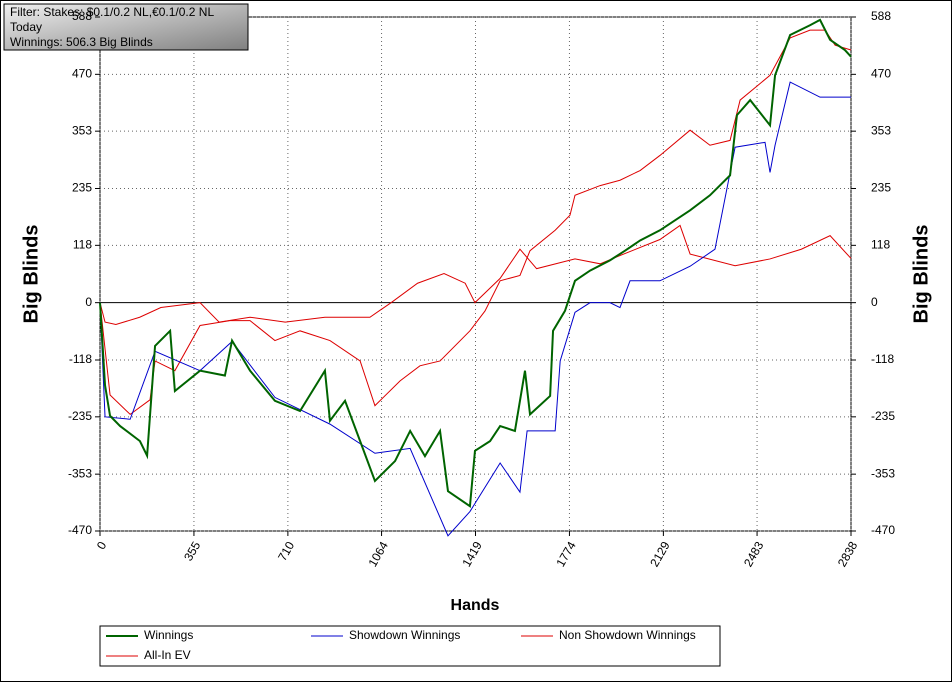  I want to click on y2-tick-label: 470, so click(881, 73).